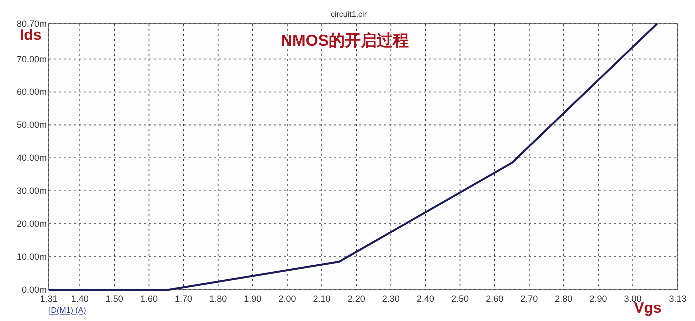  Describe the element at coordinates (34, 290) in the screenshot. I see `y-tick-label: 0.00m` at that location.